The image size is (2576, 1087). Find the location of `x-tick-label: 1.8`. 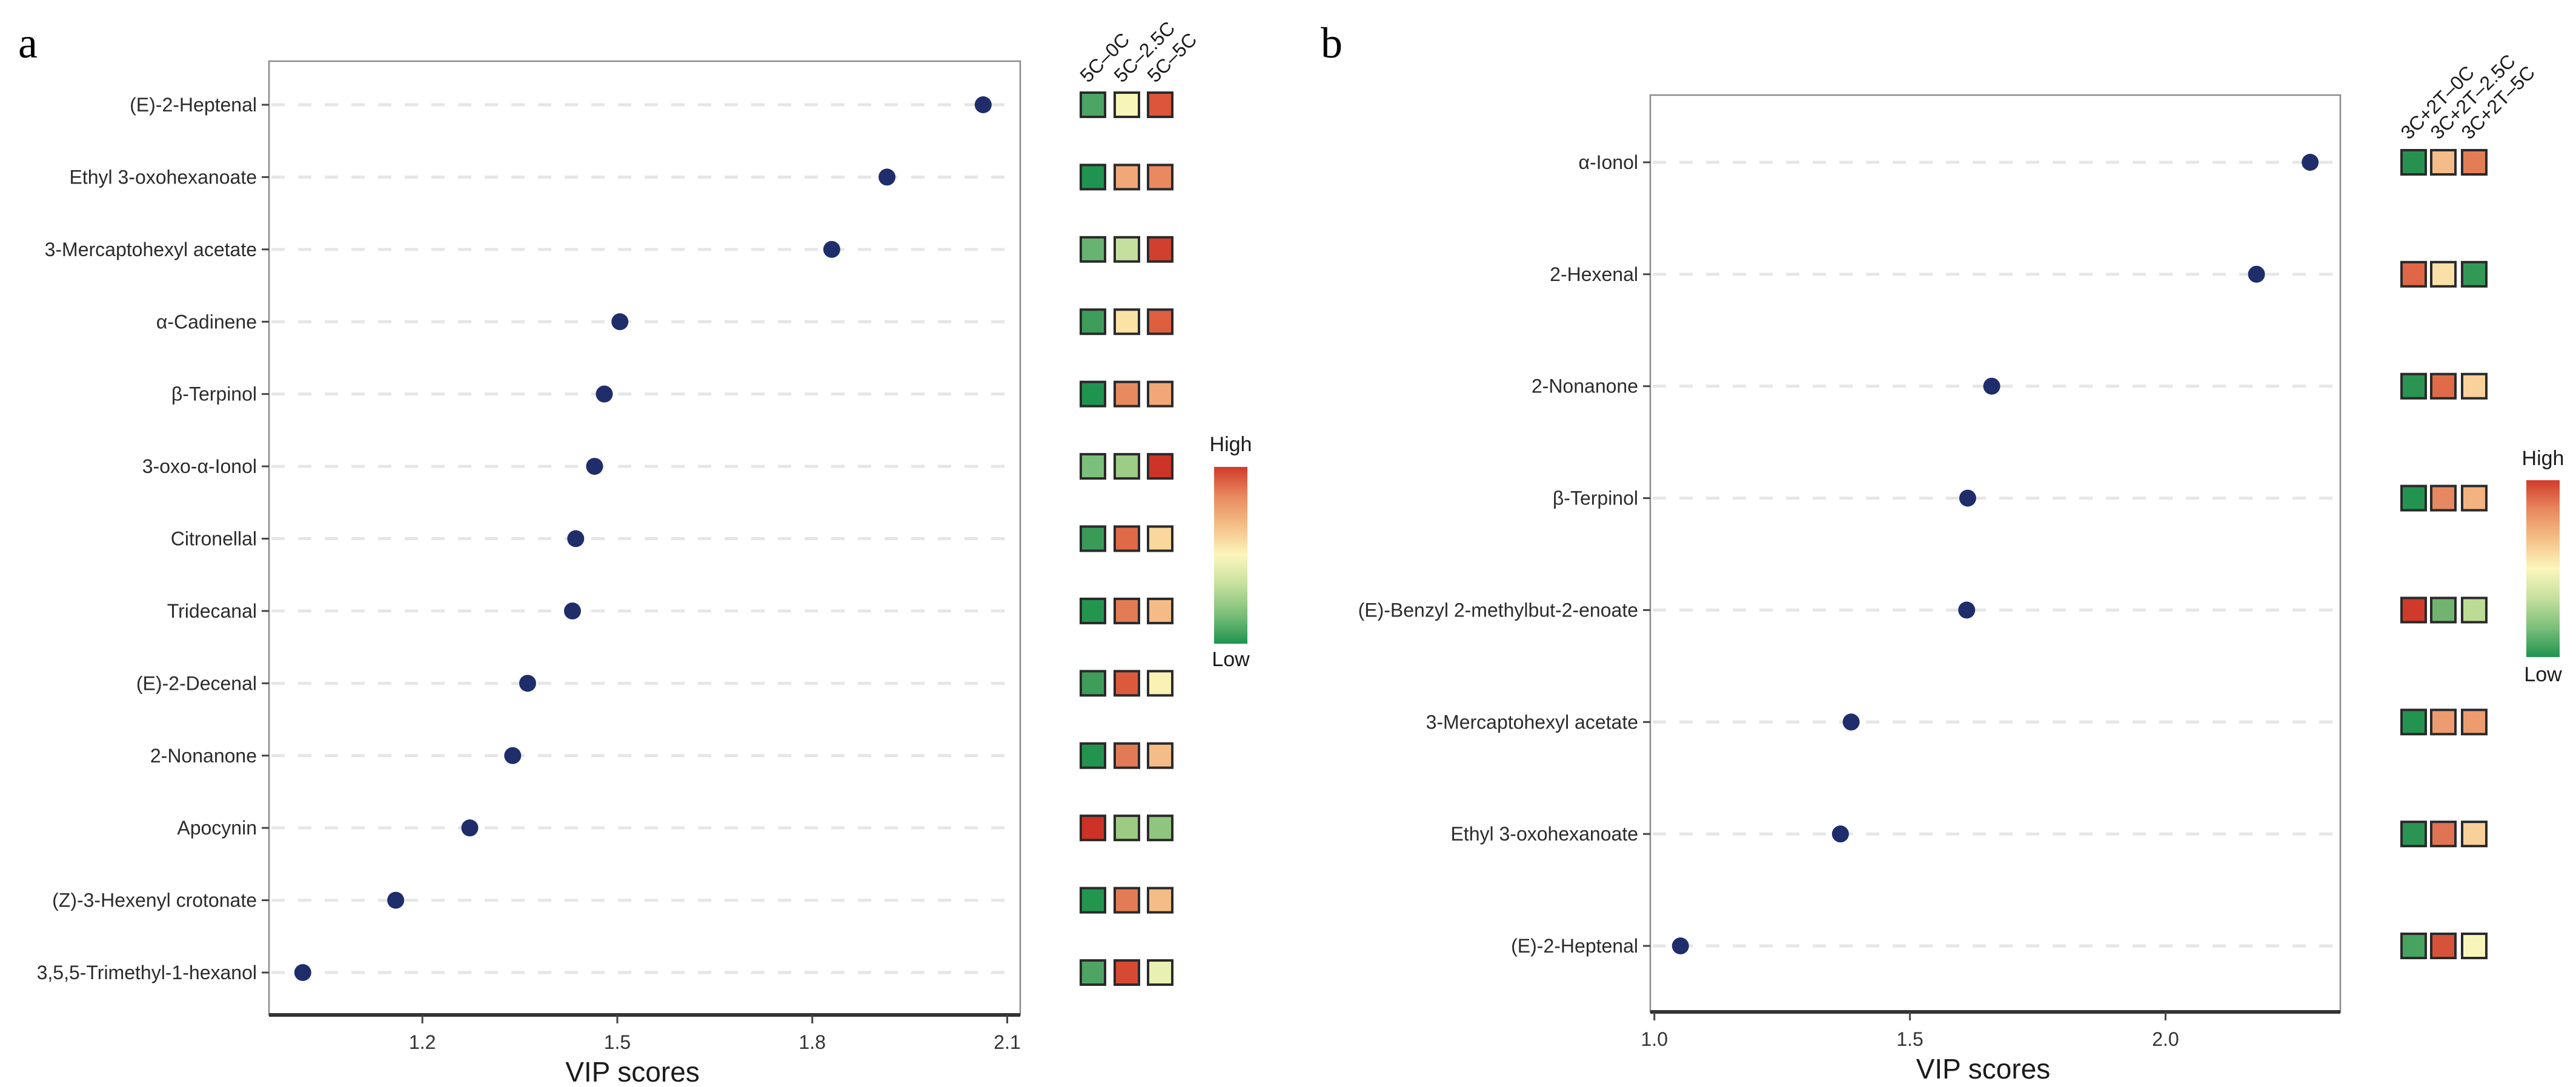

x-tick-label: 1.8 is located at coordinates (813, 1042).